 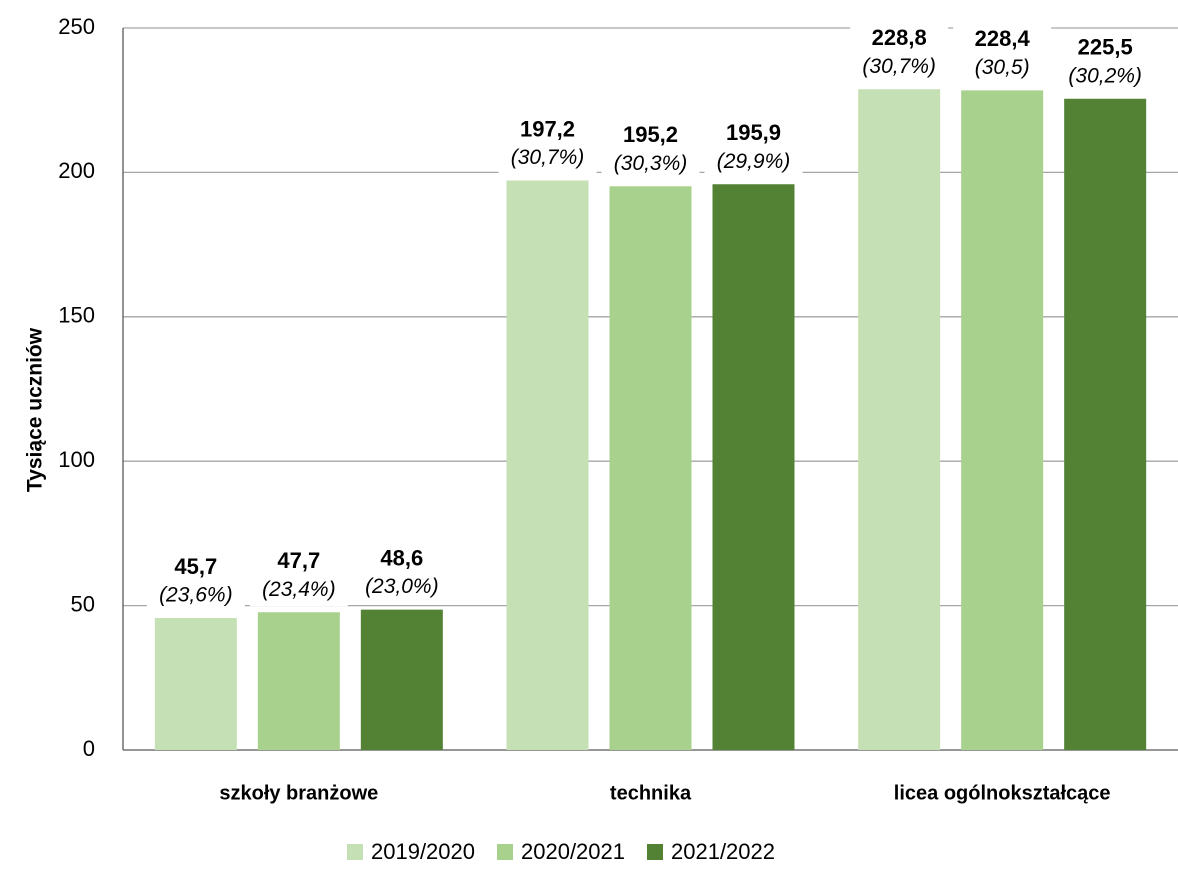 What do you see at coordinates (753, 132) in the screenshot?
I see `data-label: 195,9` at bounding box center [753, 132].